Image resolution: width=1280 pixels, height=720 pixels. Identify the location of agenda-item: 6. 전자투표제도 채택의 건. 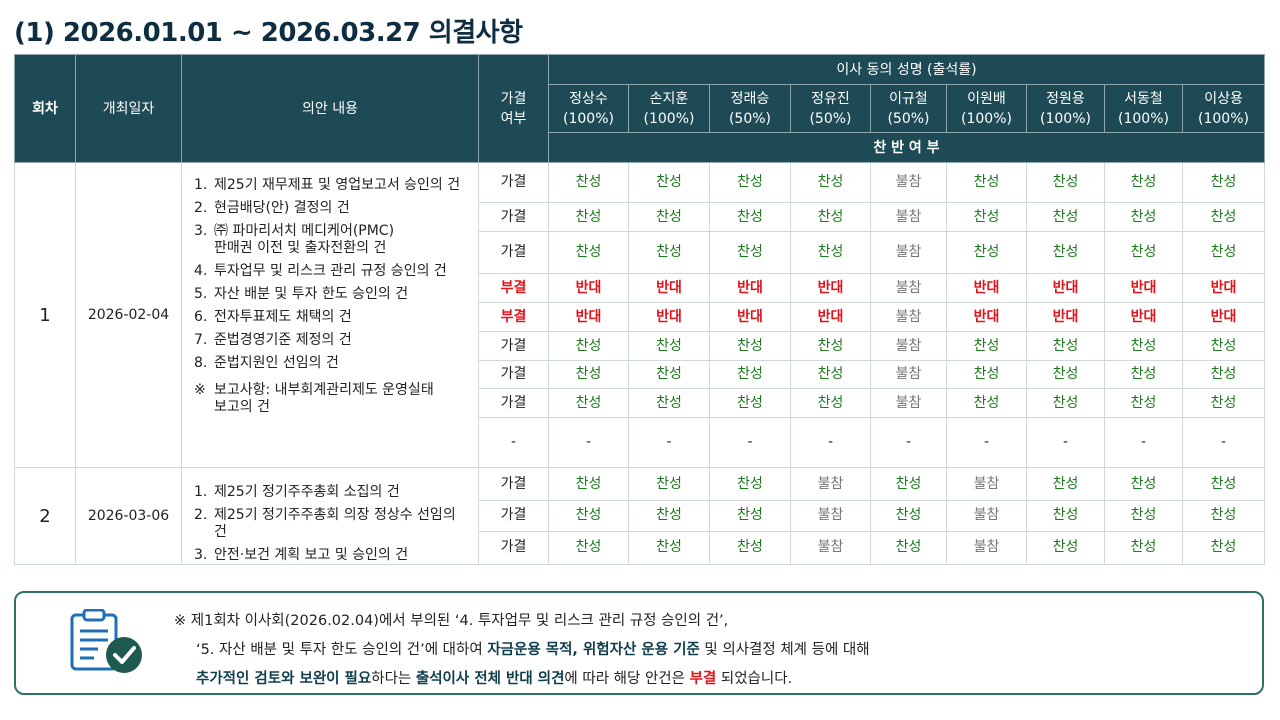
(333, 317).